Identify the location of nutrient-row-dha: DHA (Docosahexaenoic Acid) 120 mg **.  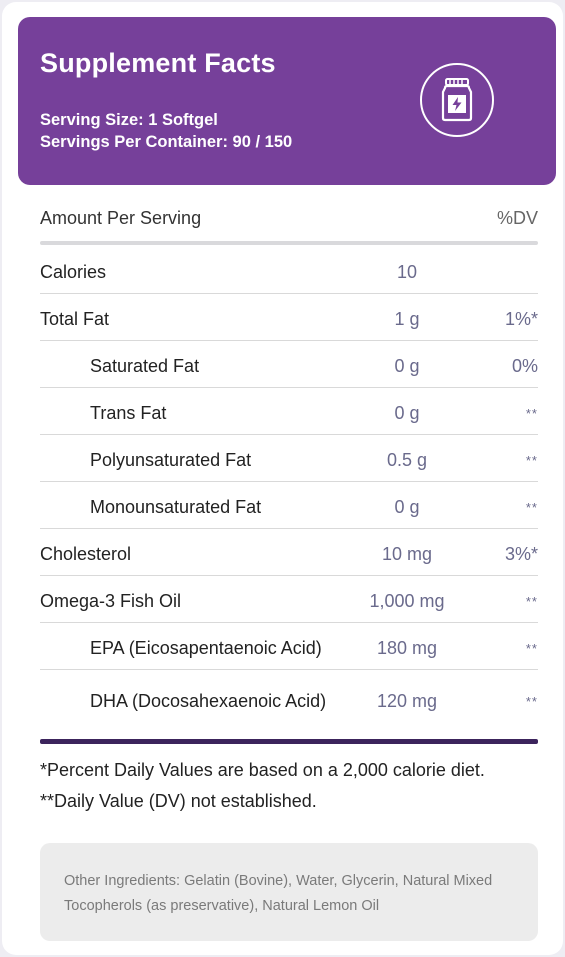
(289, 699).